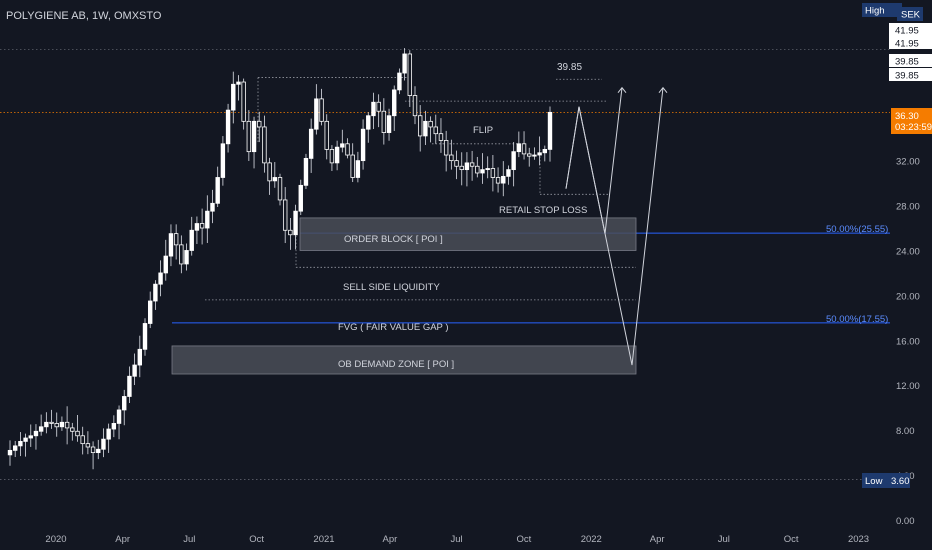 The width and height of the screenshot is (932, 550). I want to click on price-tick-label: 24.00, so click(908, 251).